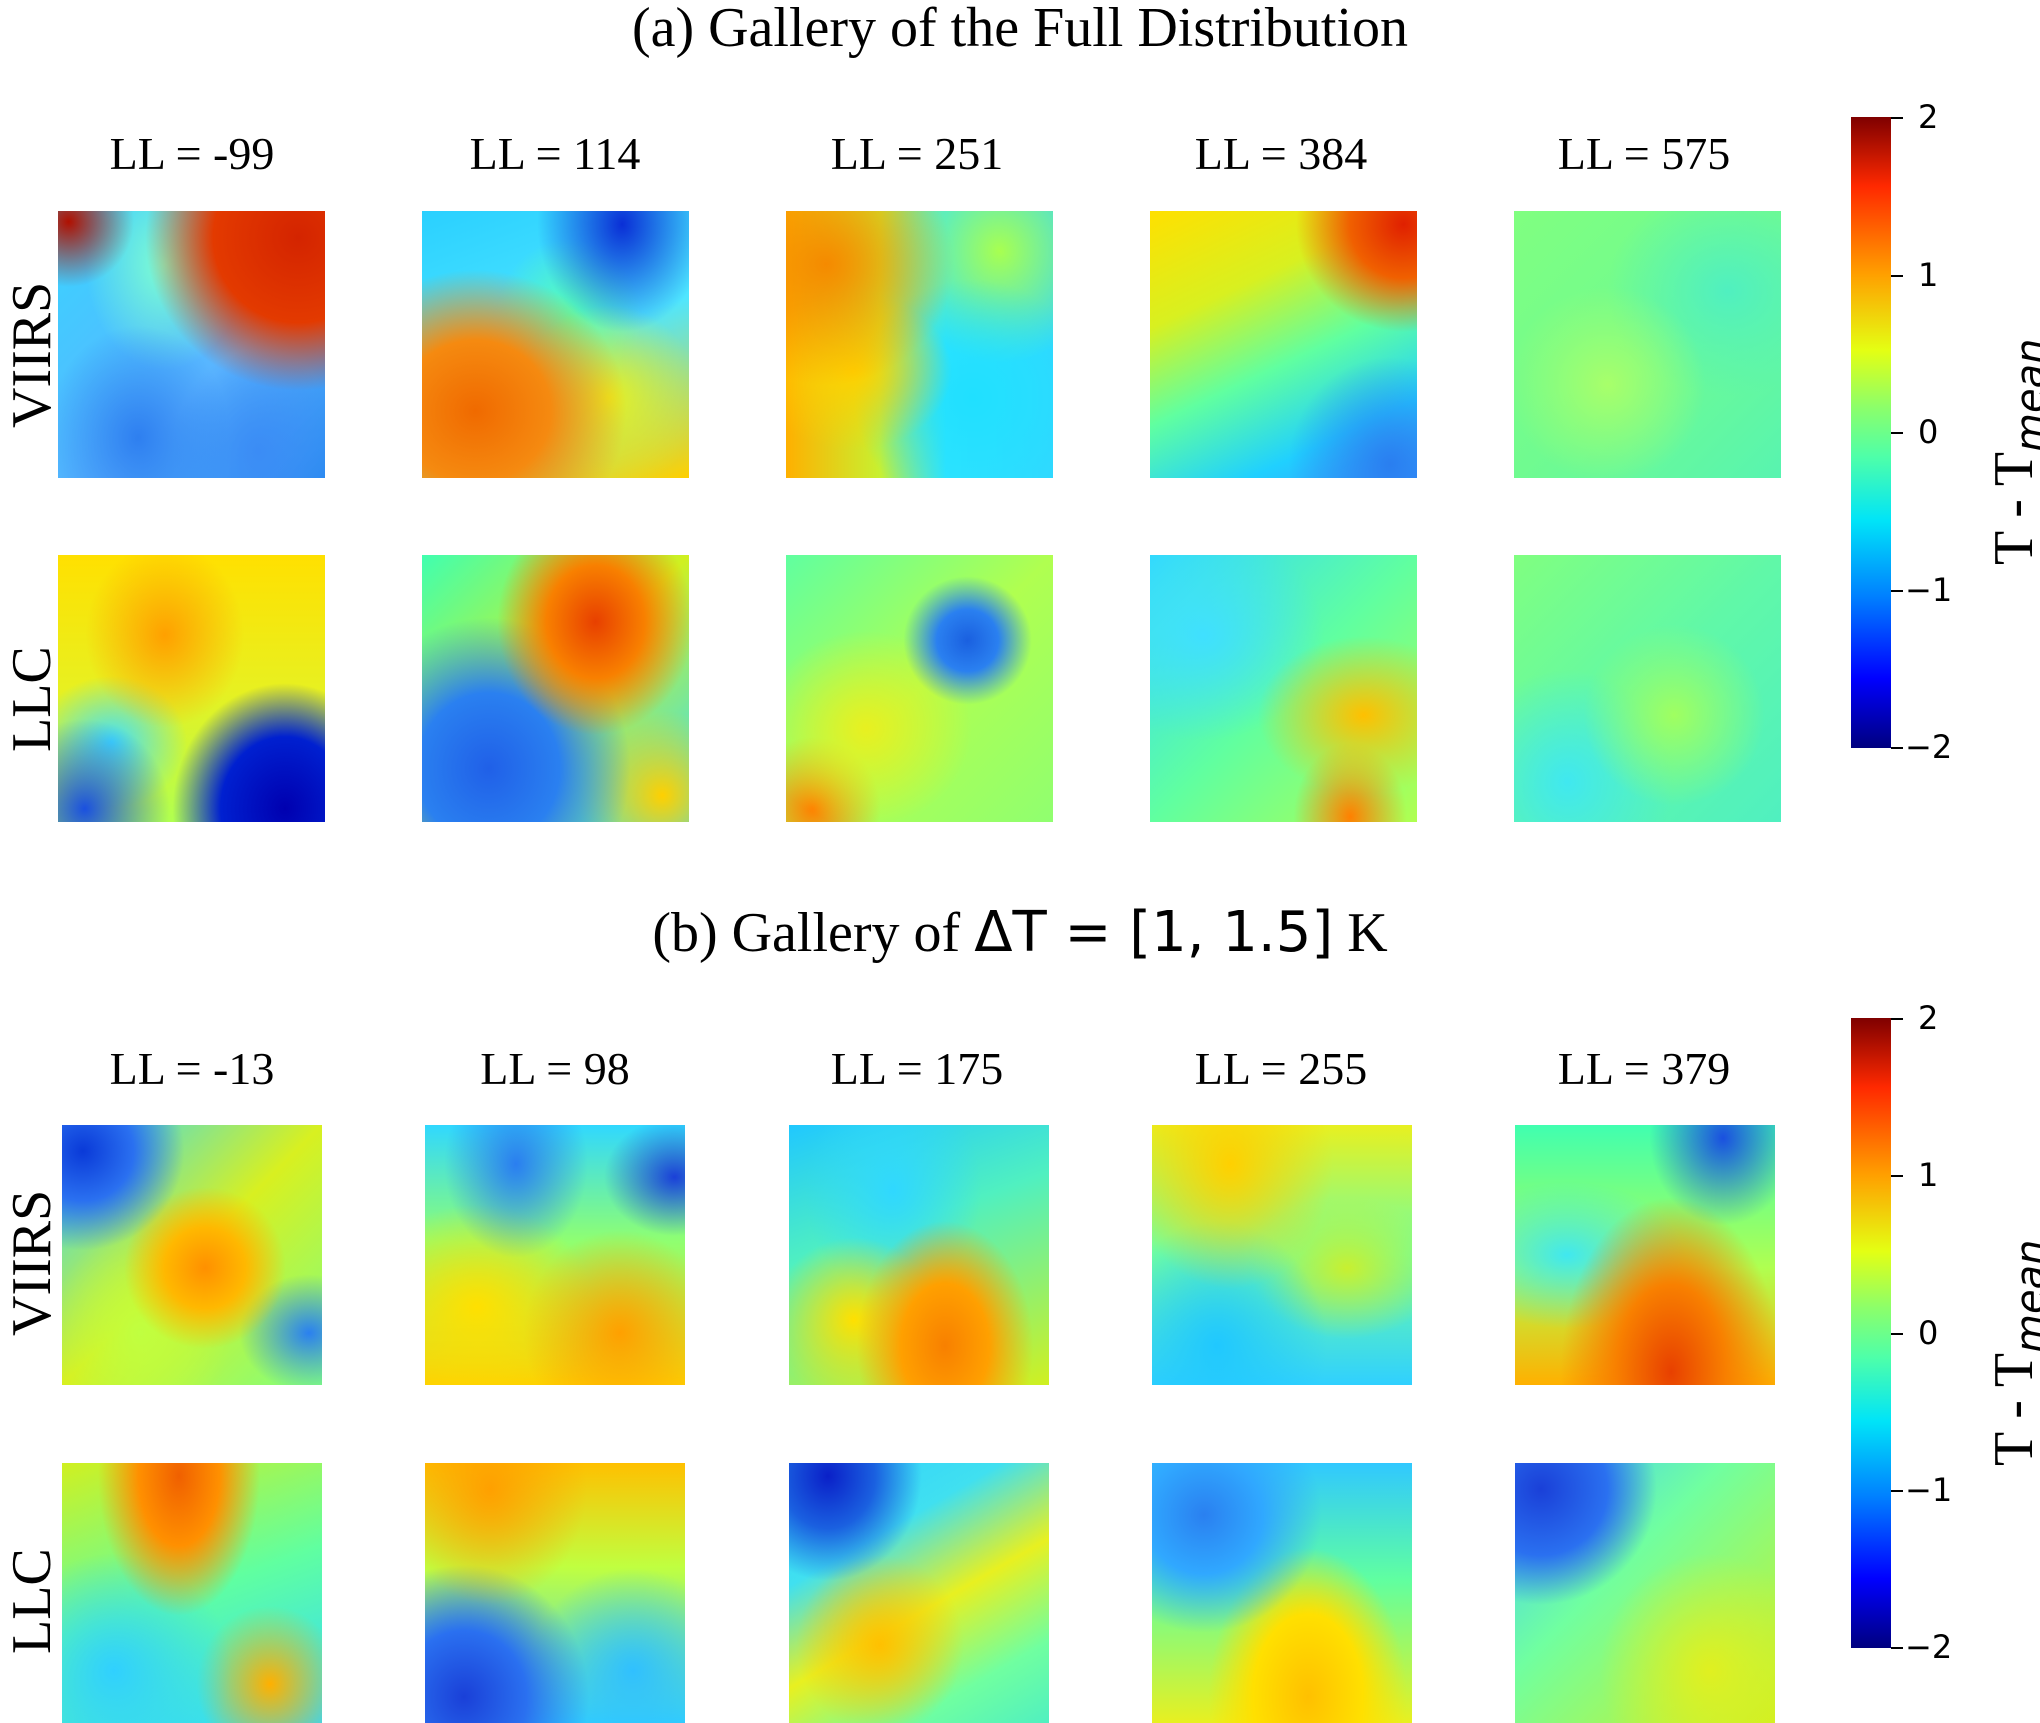 The height and width of the screenshot is (1723, 2040). Describe the element at coordinates (919, 688) in the screenshot. I see `sst-cutout-llc-a3` at that location.